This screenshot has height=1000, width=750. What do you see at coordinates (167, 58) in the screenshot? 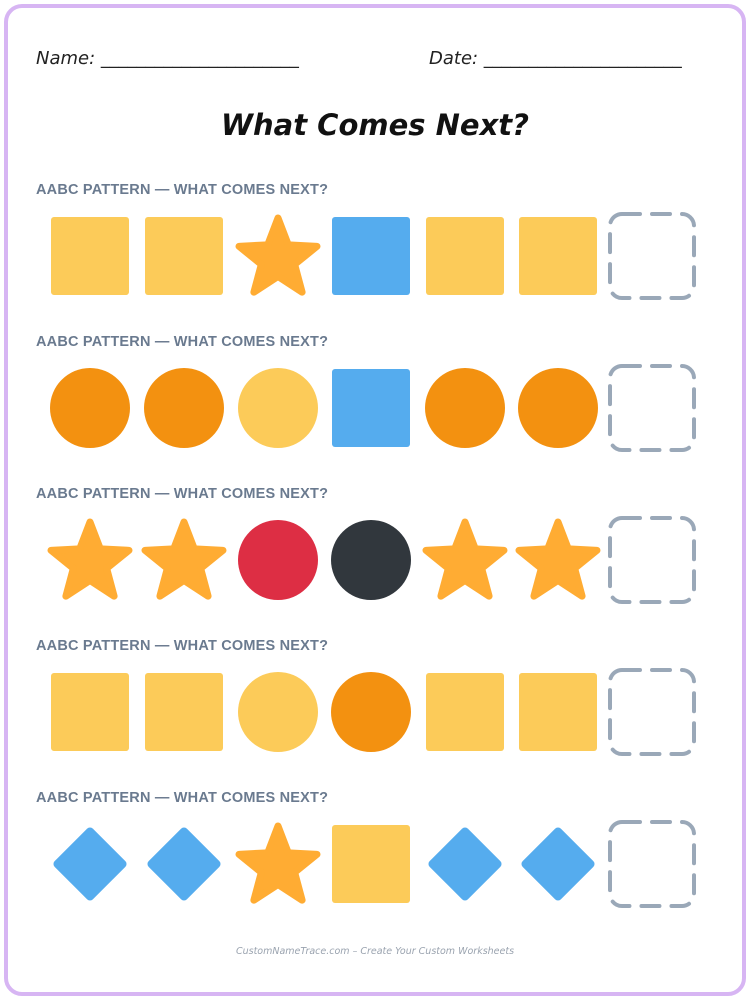
I see `name-field: Name: ______________________` at bounding box center [167, 58].